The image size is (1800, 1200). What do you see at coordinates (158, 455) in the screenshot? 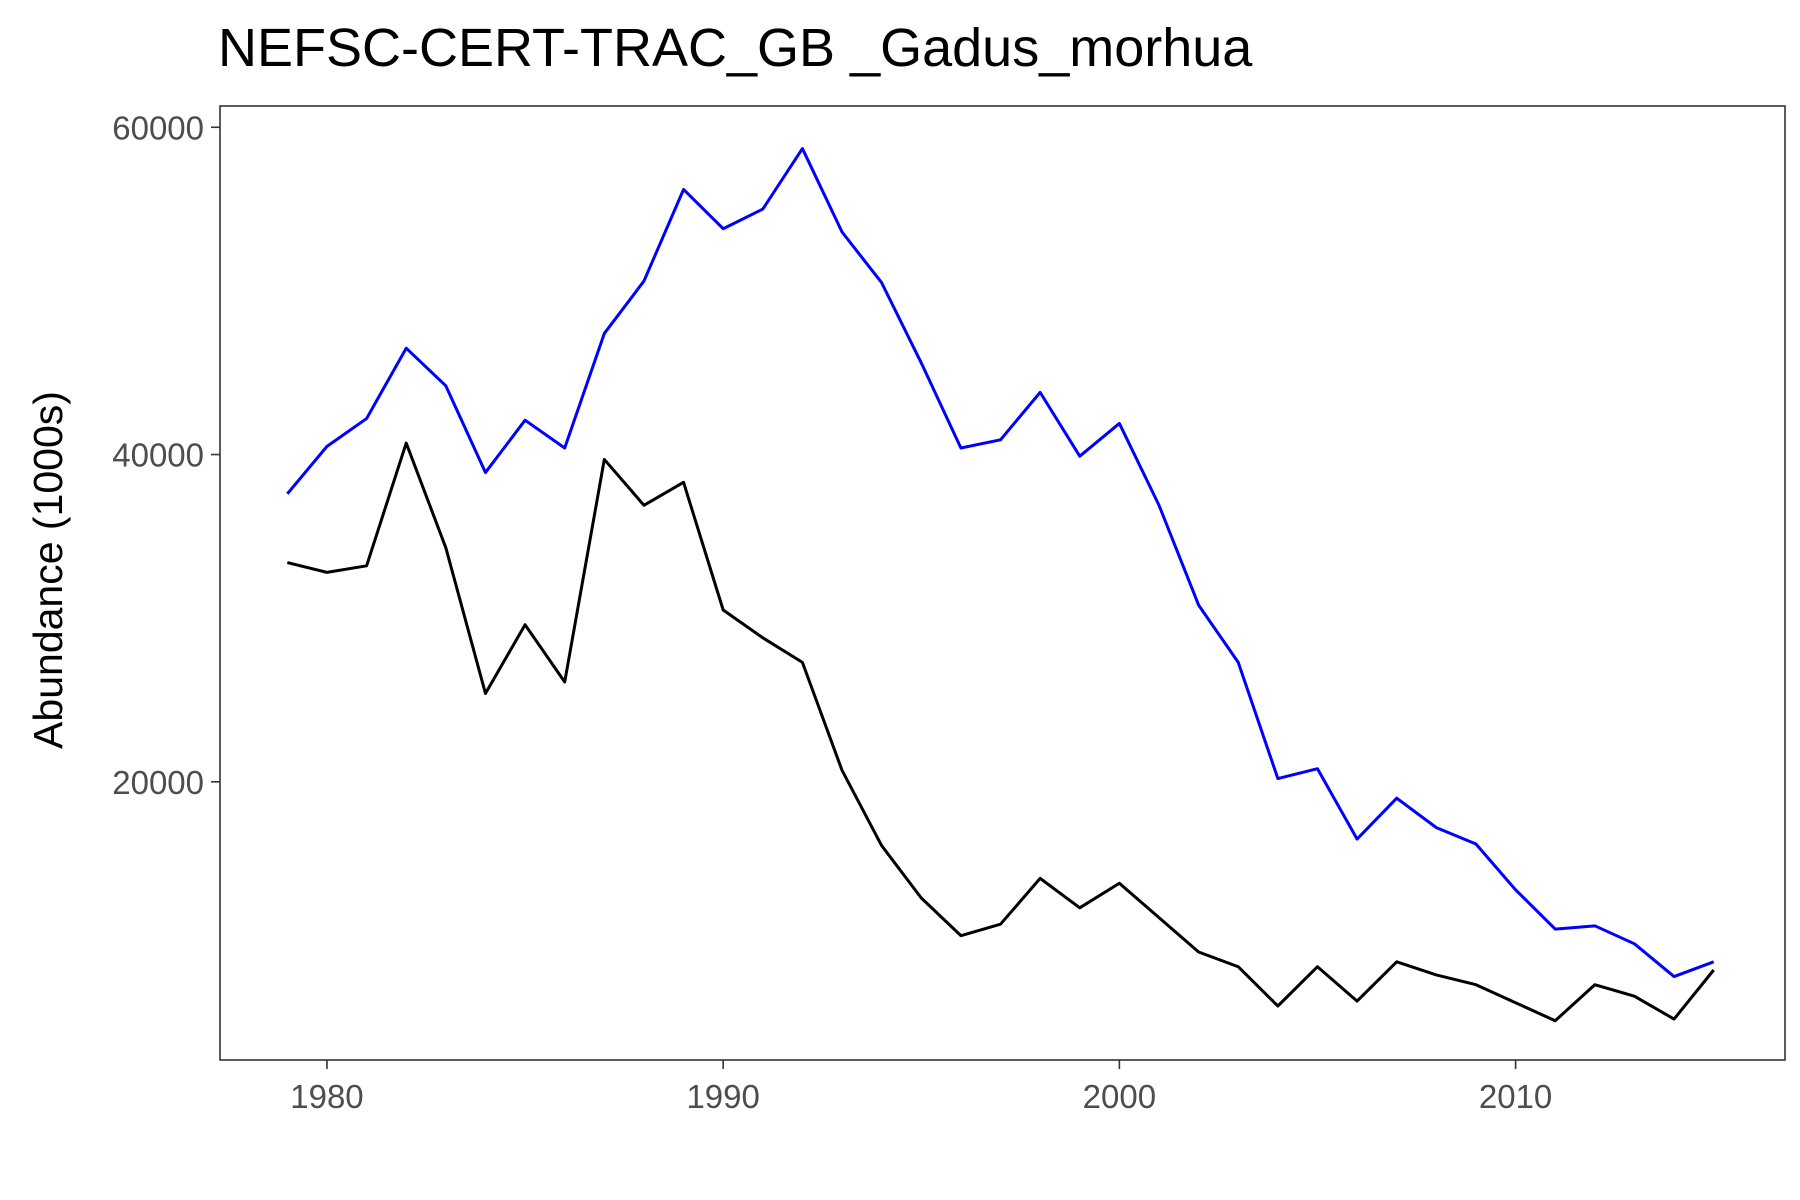
I see `y-tick-label: 40000` at bounding box center [158, 455].